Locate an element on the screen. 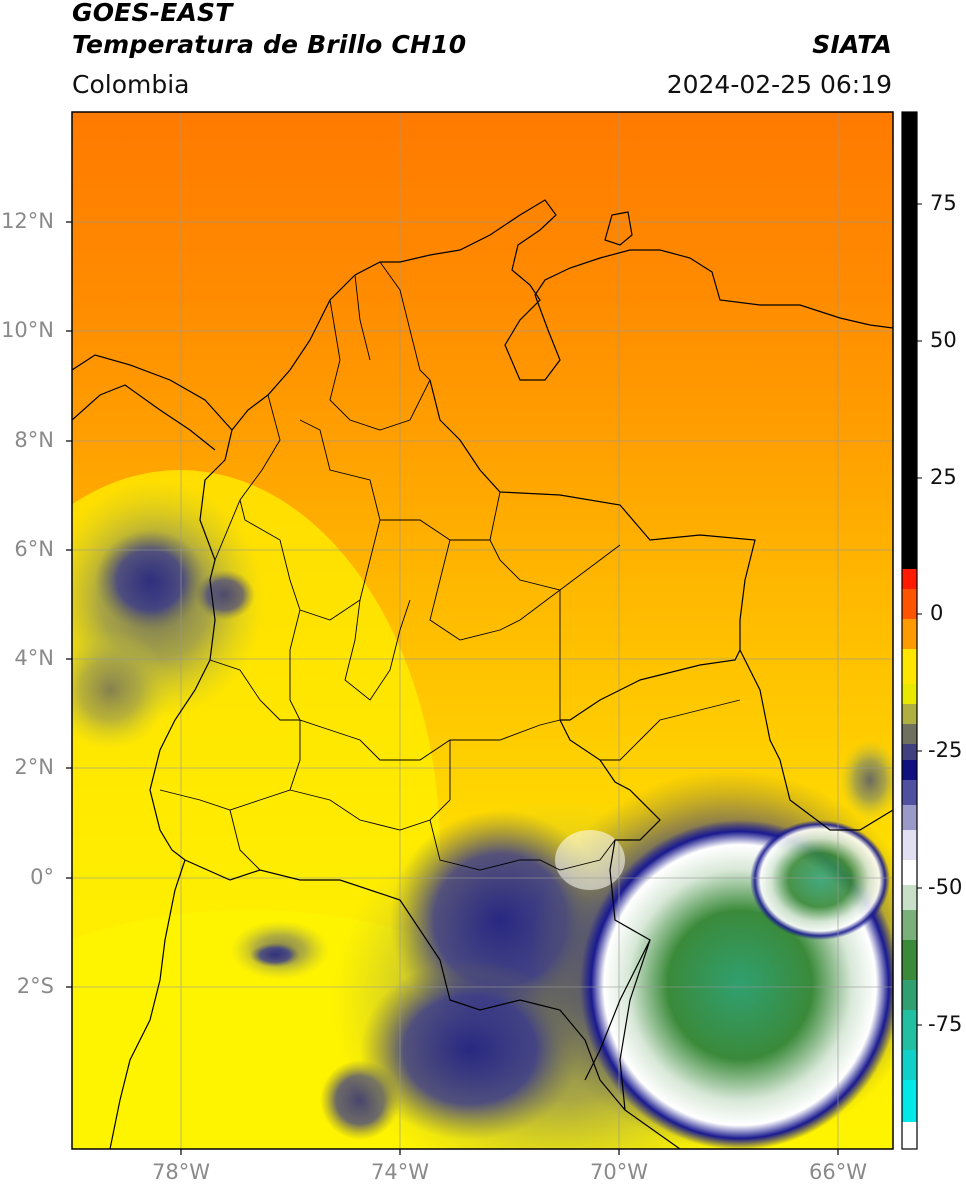 The height and width of the screenshot is (1190, 966). lon-label-74w: 74°W is located at coordinates (400, 1172).